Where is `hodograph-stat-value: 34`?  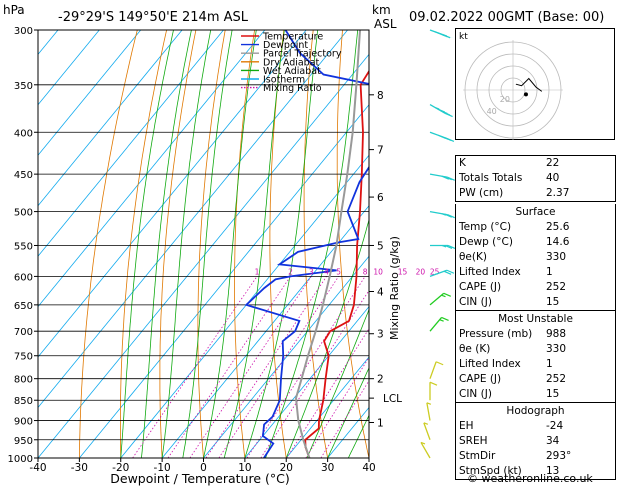
hodograph-stat-value: 34 is located at coordinates (553, 441).